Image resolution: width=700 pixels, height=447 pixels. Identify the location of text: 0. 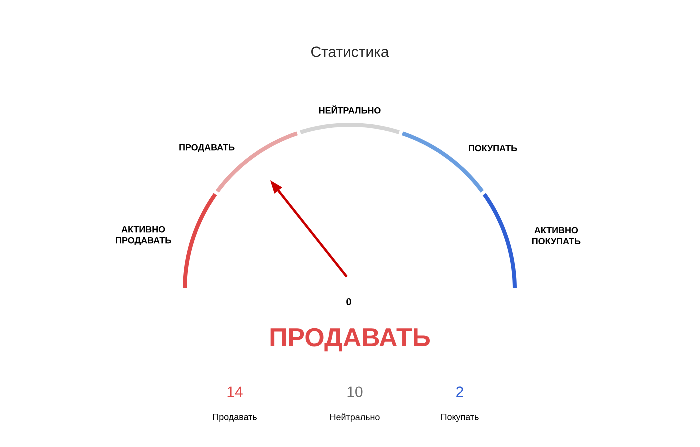
(349, 302).